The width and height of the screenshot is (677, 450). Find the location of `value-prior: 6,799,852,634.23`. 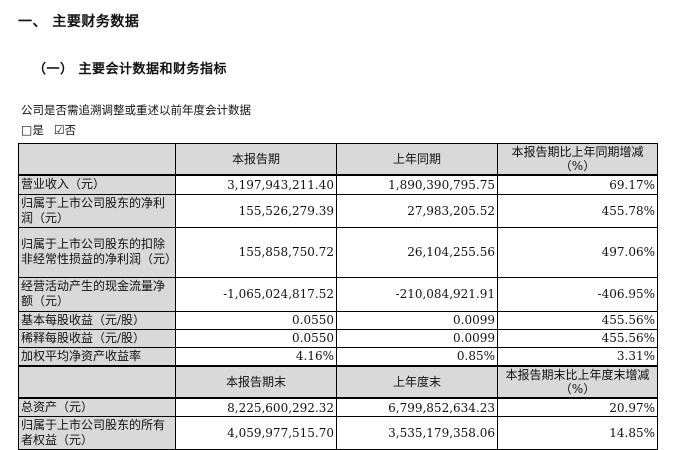

value-prior: 6,799,852,634.23 is located at coordinates (417, 407).